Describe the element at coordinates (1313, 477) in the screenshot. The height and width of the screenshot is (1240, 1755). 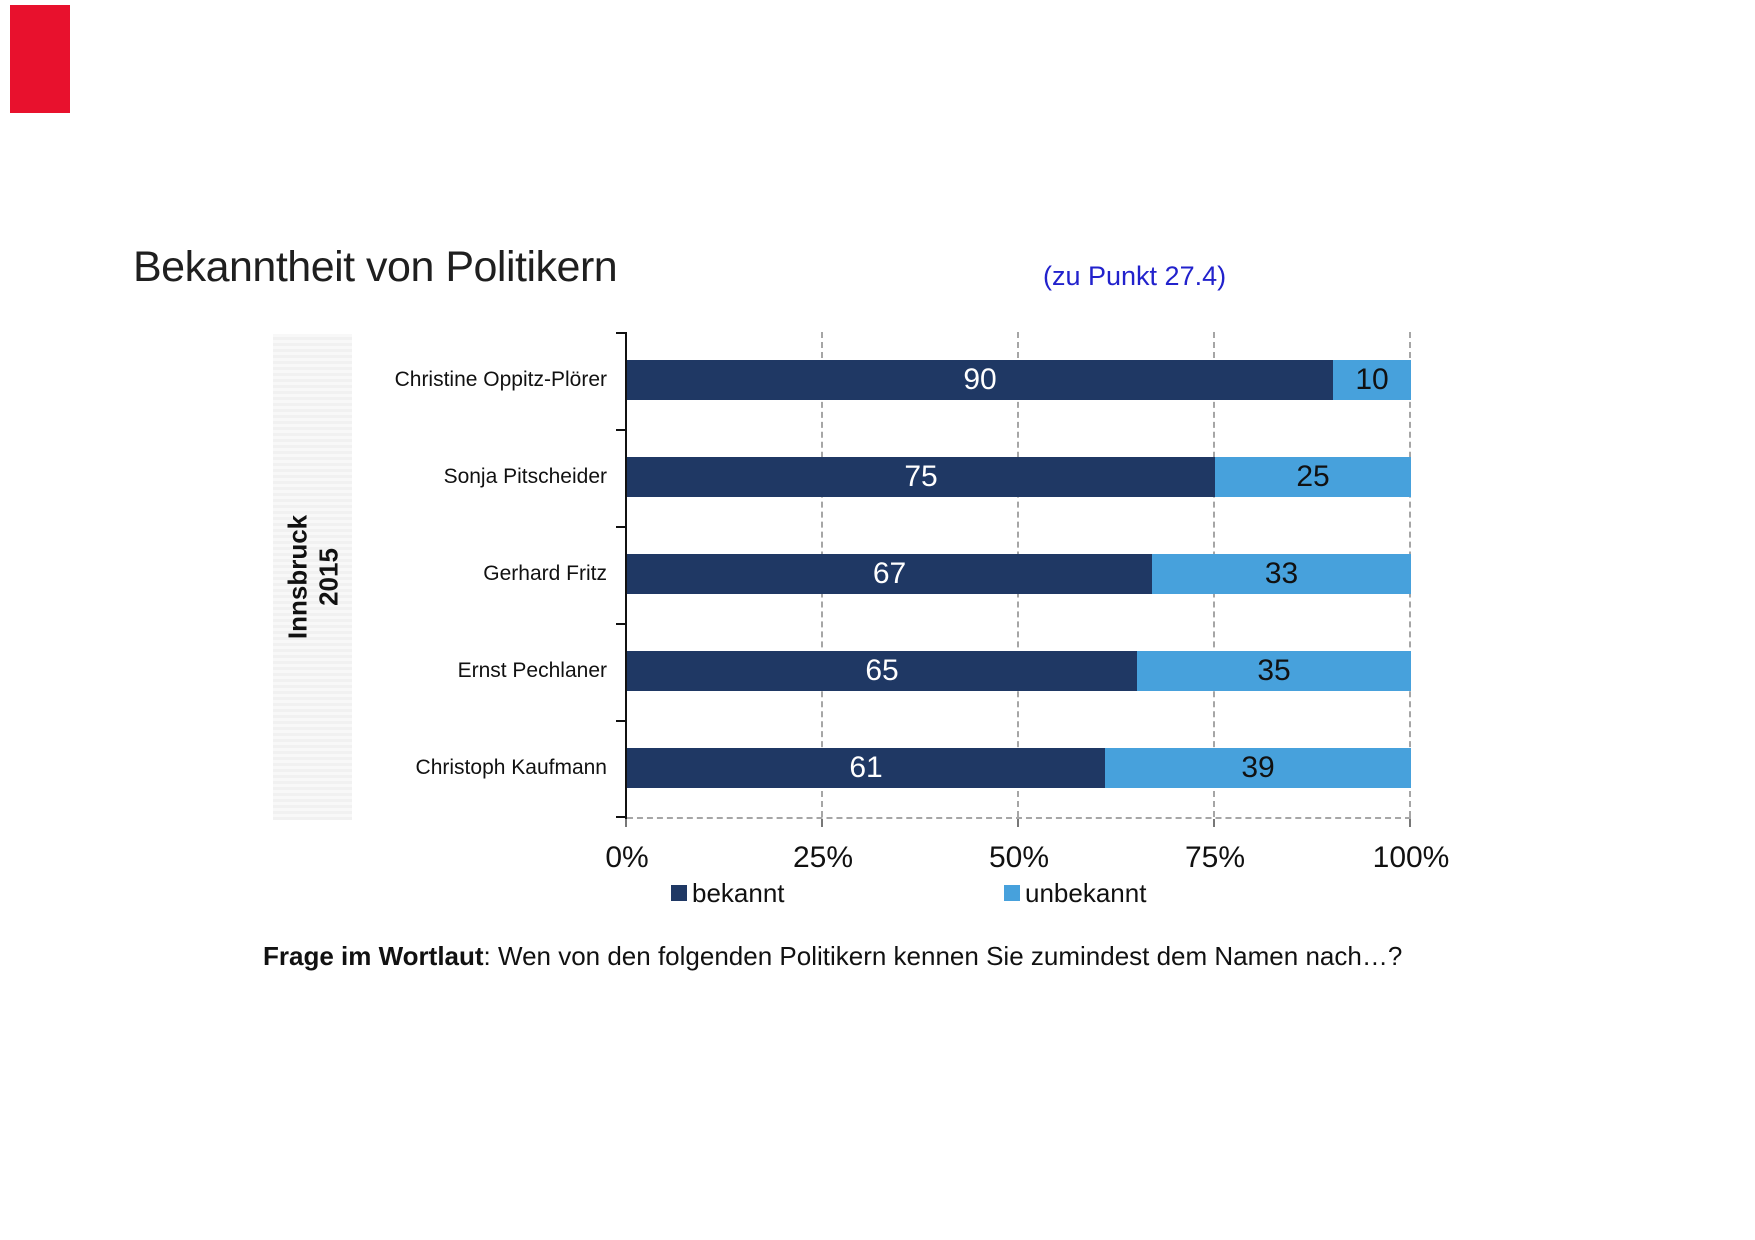
I see `bar-segment-unbekannt: 25` at that location.